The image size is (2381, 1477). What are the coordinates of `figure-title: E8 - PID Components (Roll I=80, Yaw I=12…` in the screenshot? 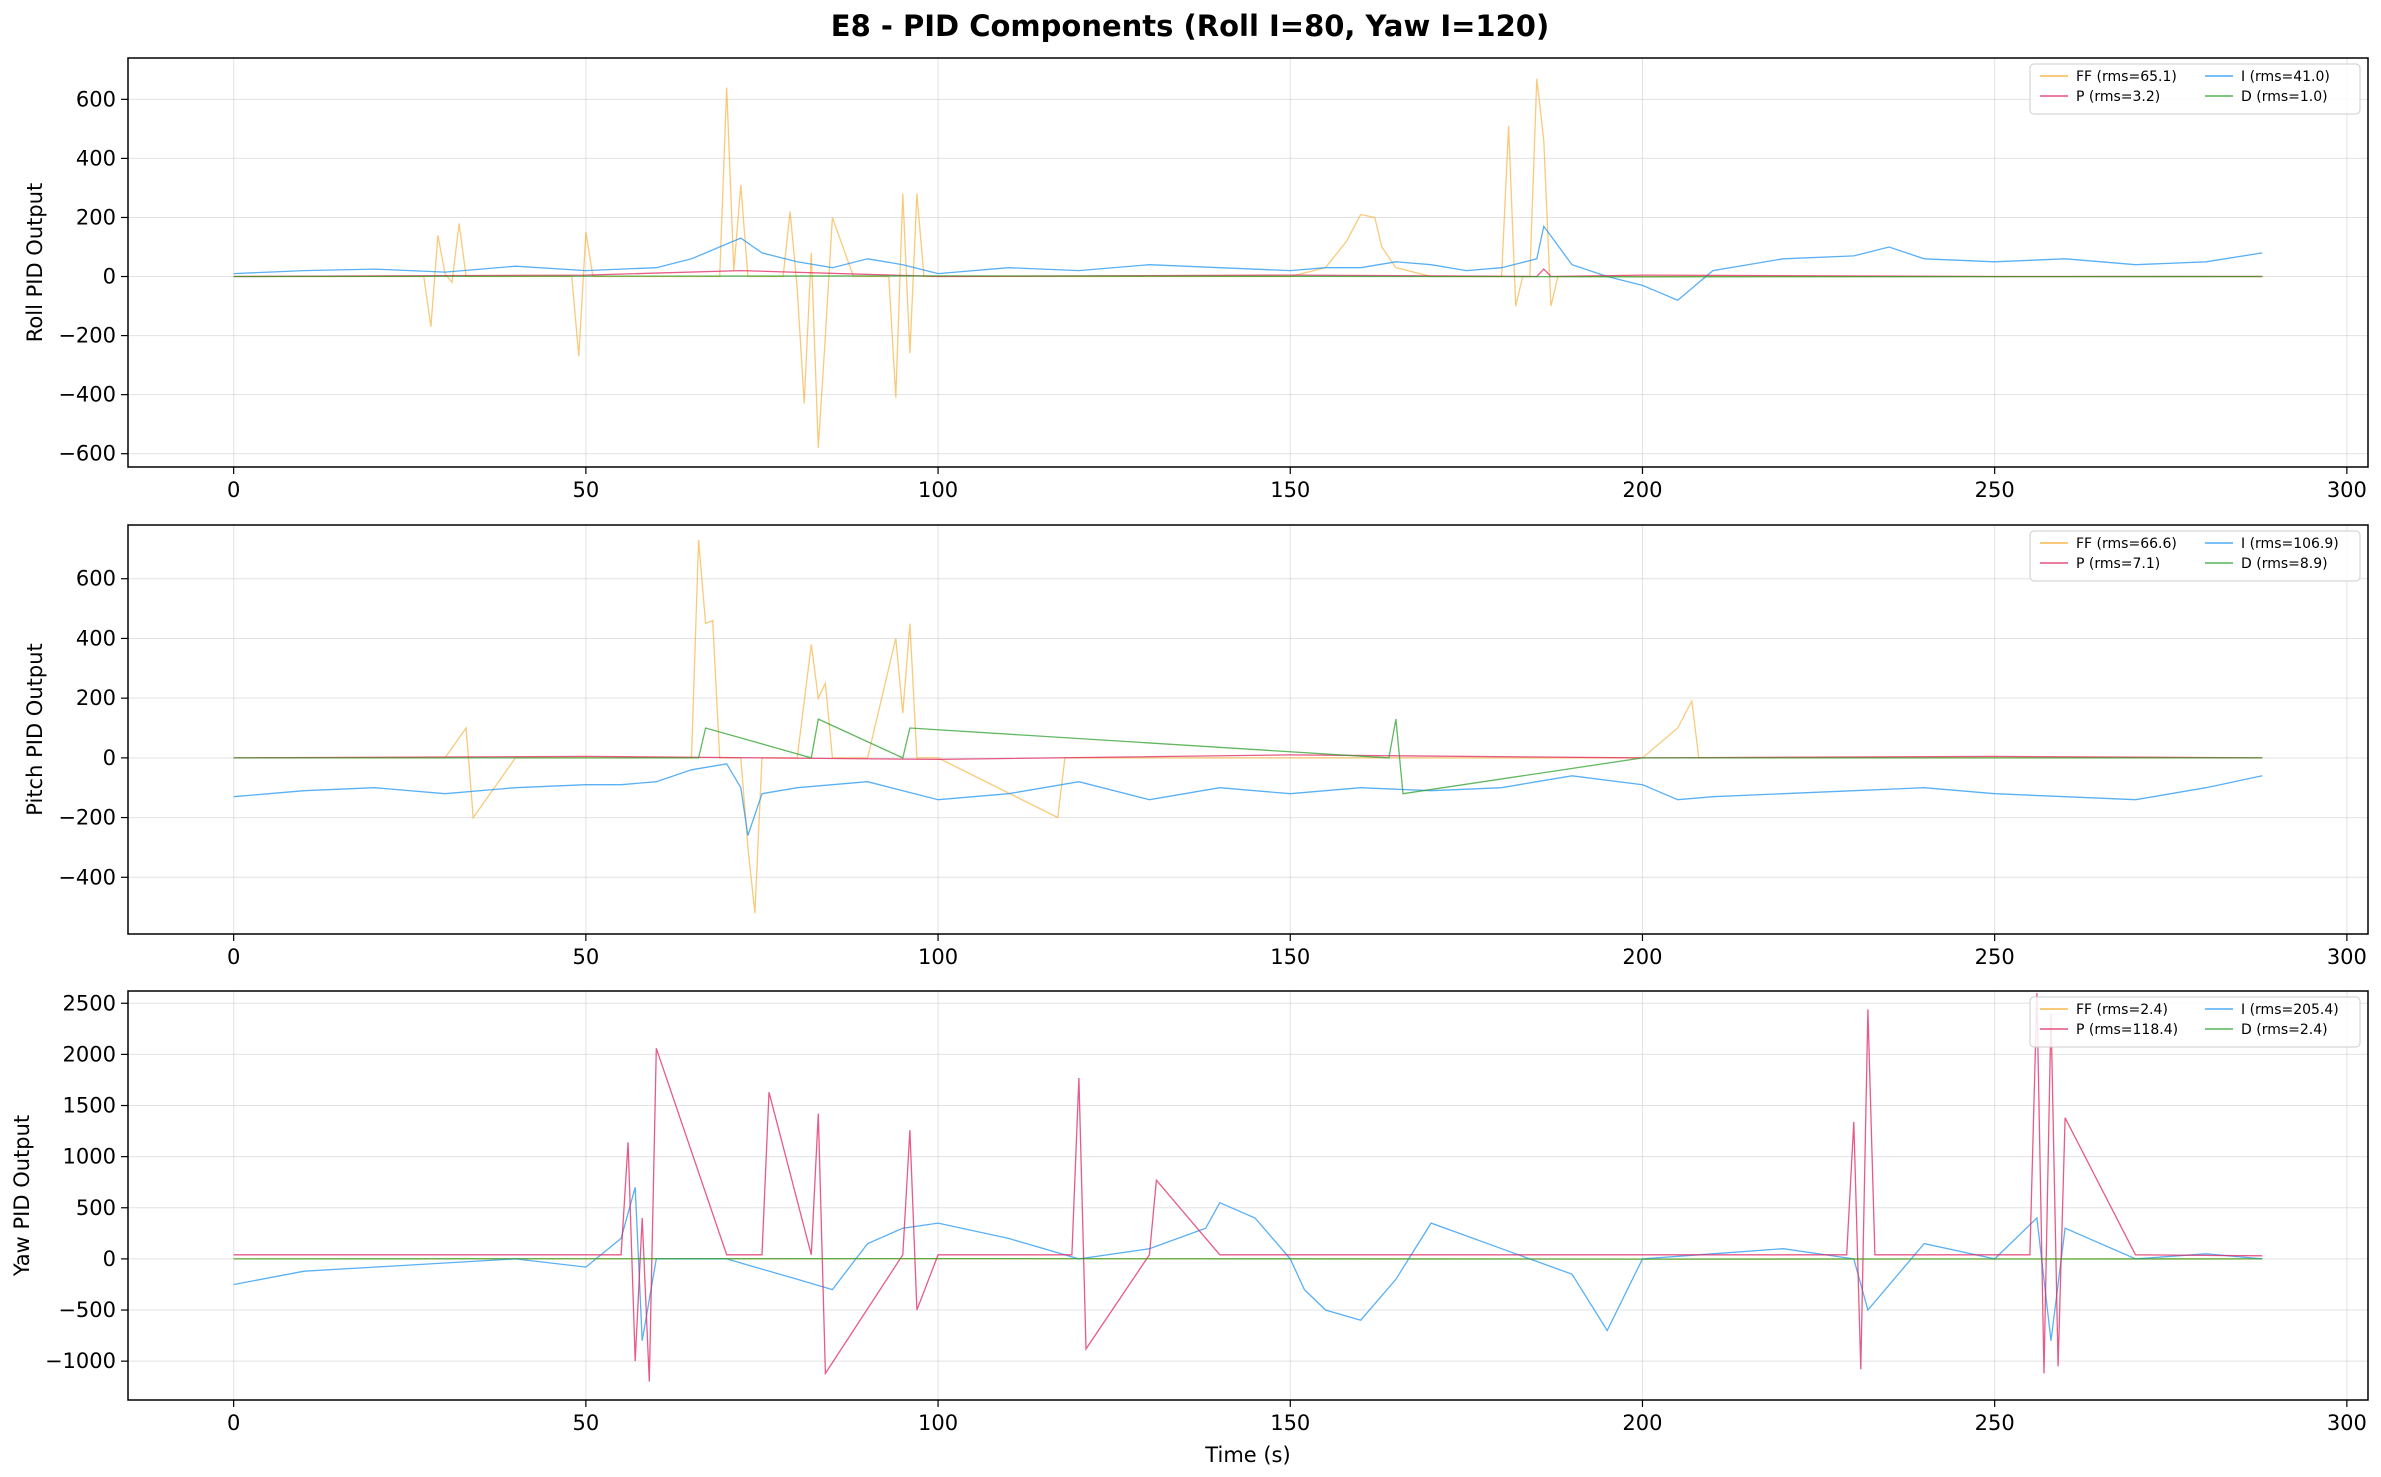 It's located at (1190, 26).